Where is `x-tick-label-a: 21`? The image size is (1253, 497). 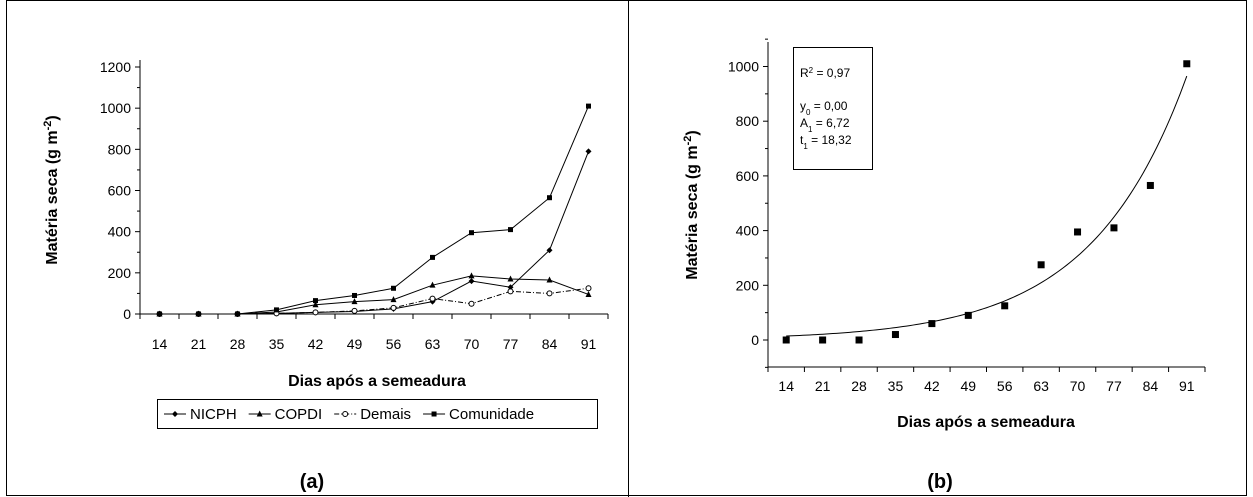 x-tick-label-a: 21 is located at coordinates (199, 344).